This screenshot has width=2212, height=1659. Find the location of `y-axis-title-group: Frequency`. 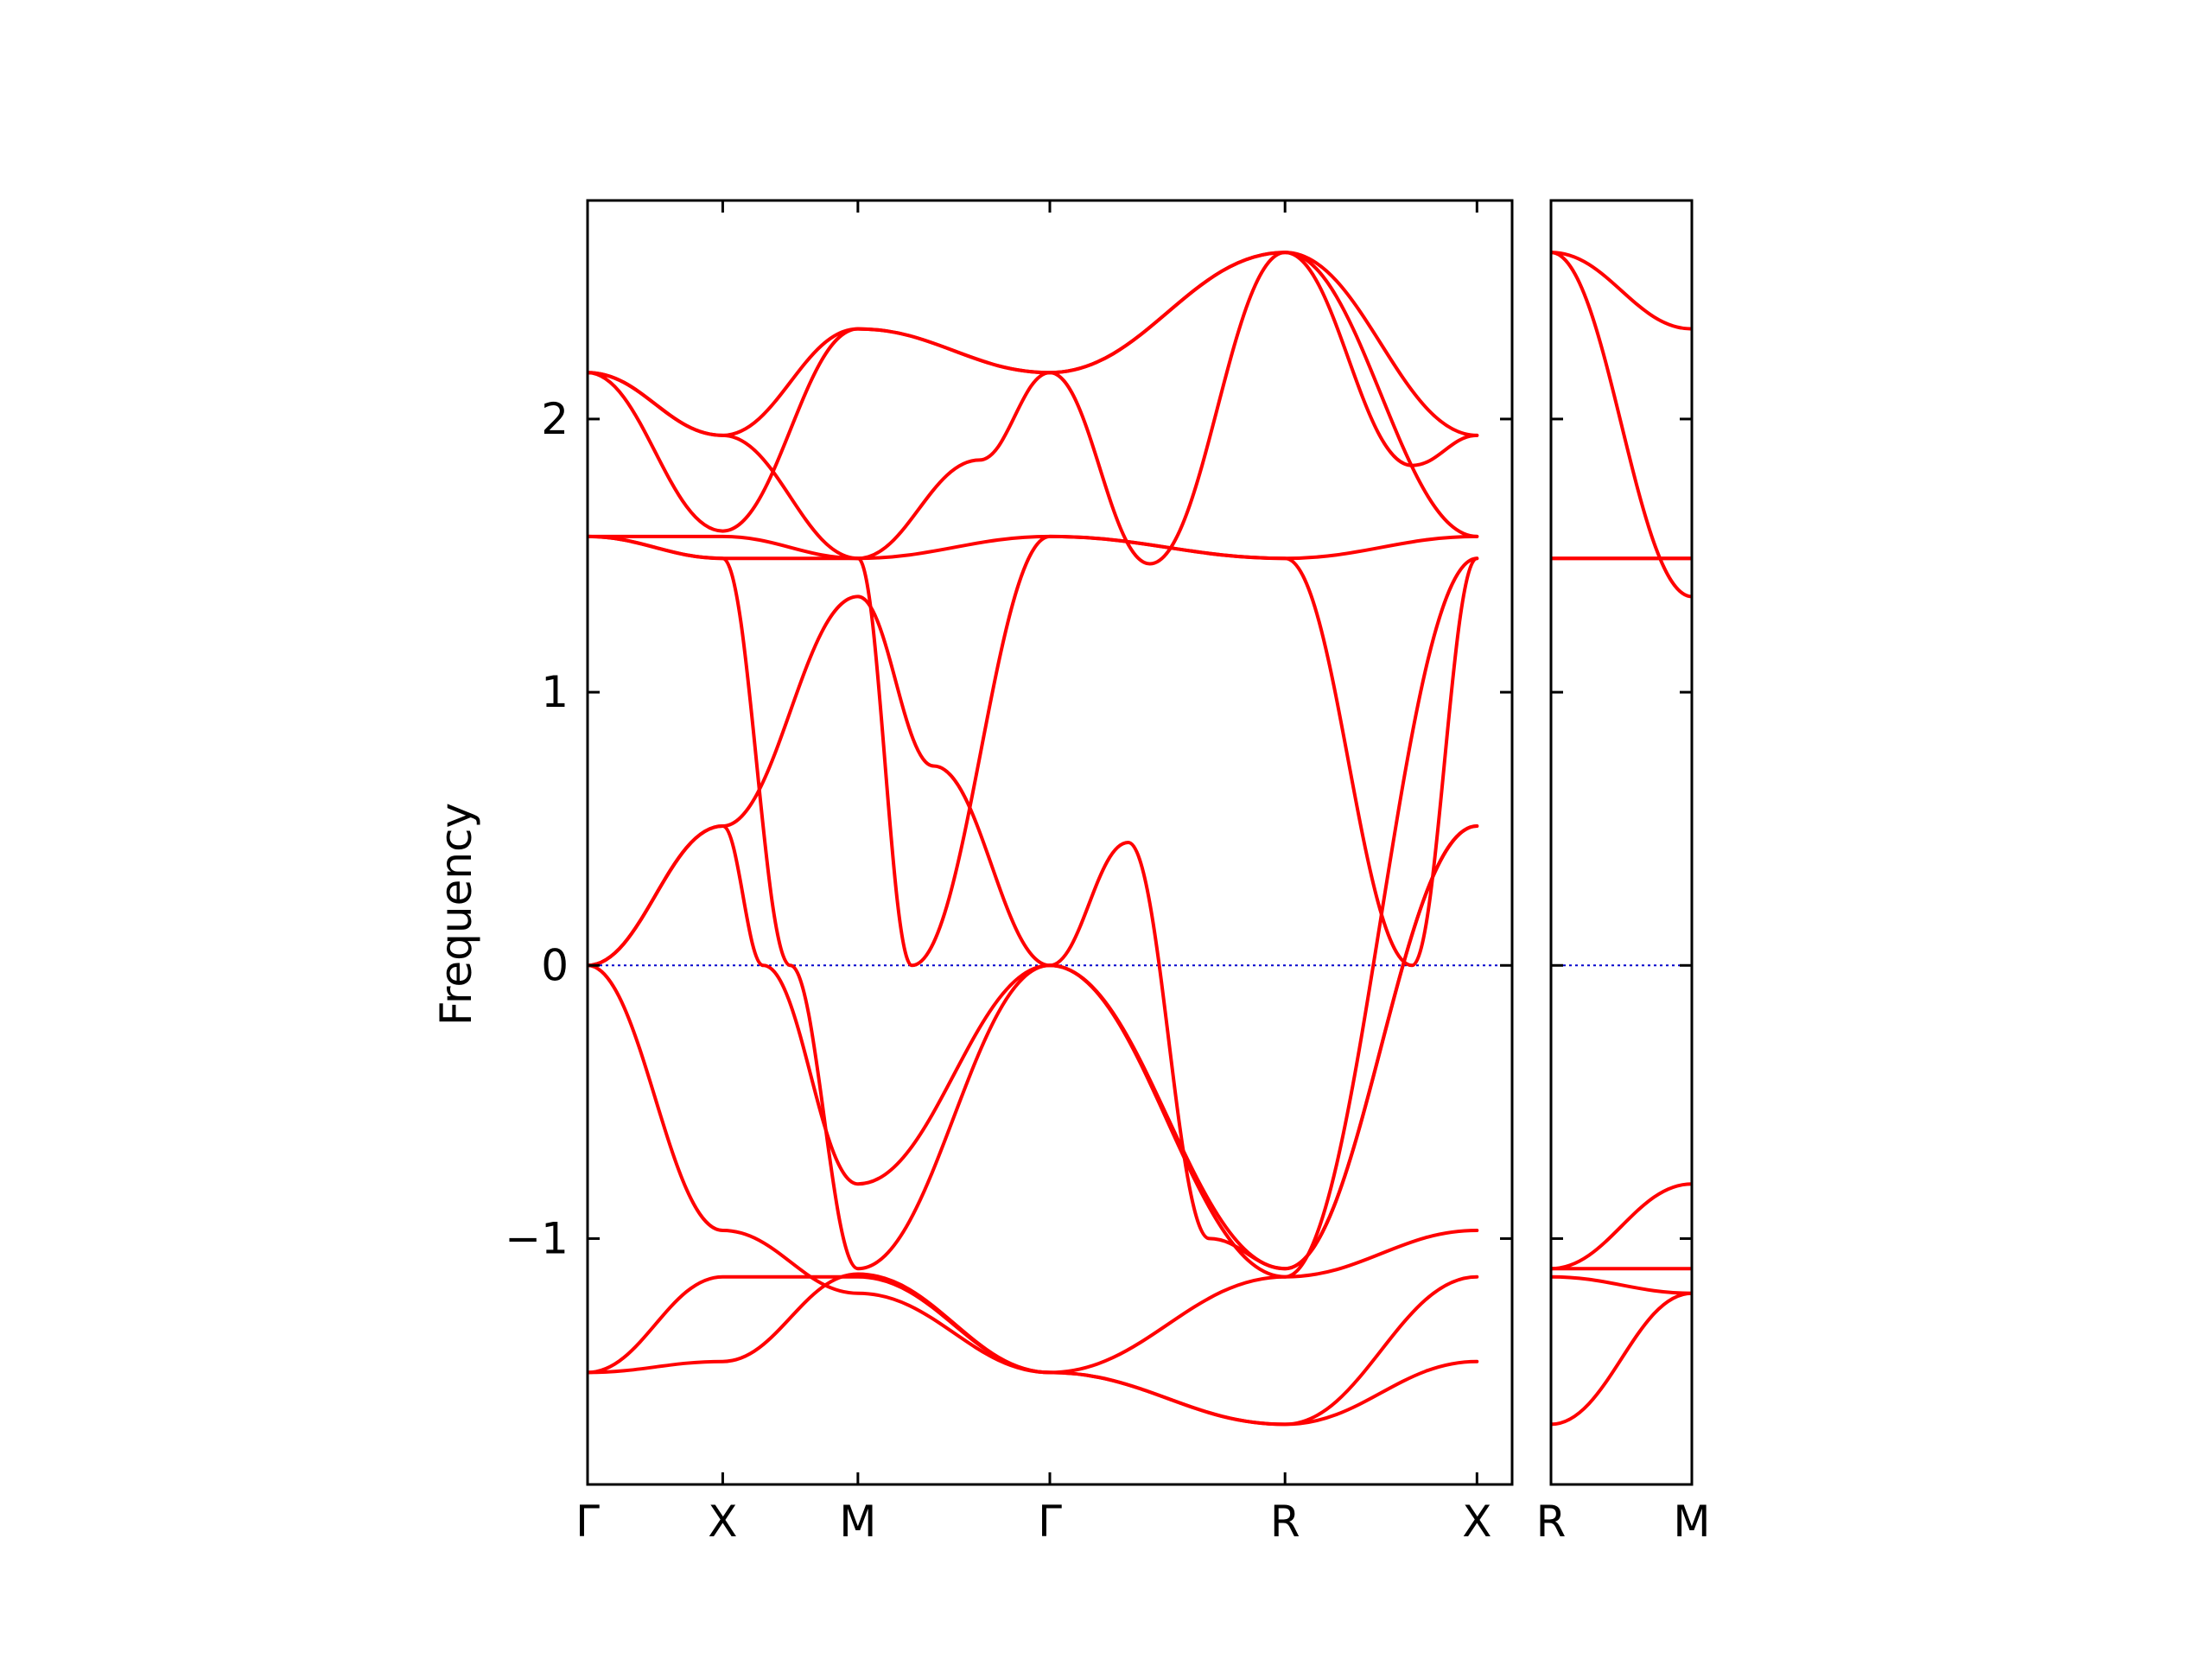

y-axis-title-group: Frequency is located at coordinates (456, 914).